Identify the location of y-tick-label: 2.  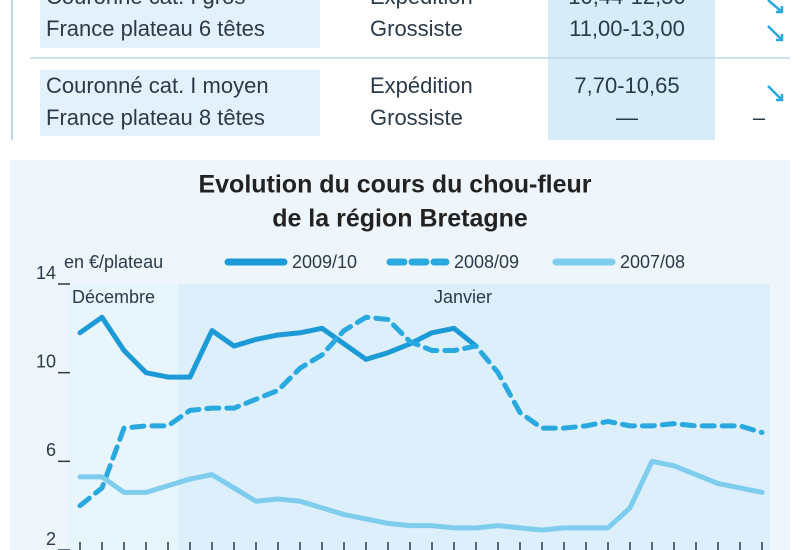
(51, 539).